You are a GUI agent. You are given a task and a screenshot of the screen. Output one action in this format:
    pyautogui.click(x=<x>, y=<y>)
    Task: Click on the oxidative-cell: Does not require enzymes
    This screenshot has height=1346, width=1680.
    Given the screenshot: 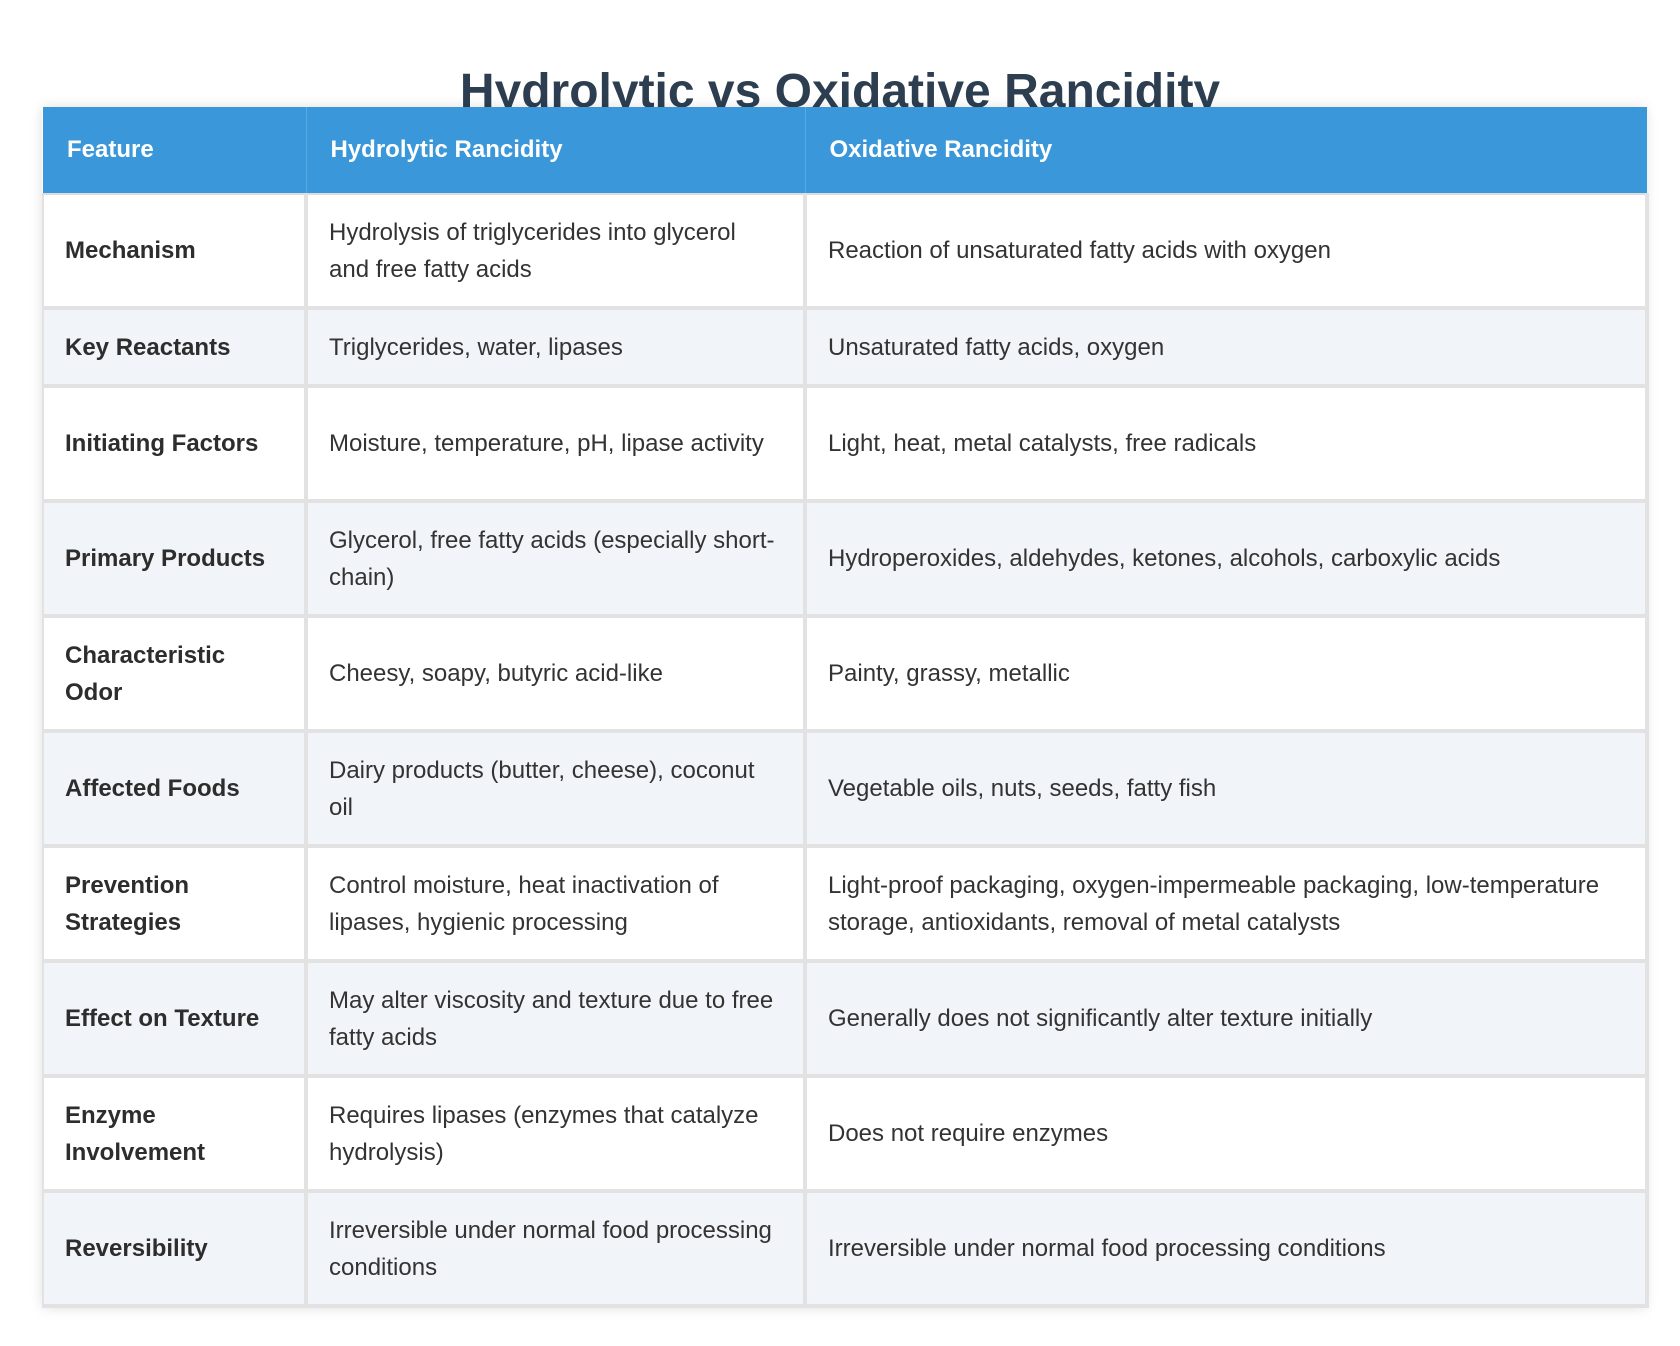 What is the action you would take?
    pyautogui.click(x=1226, y=1134)
    